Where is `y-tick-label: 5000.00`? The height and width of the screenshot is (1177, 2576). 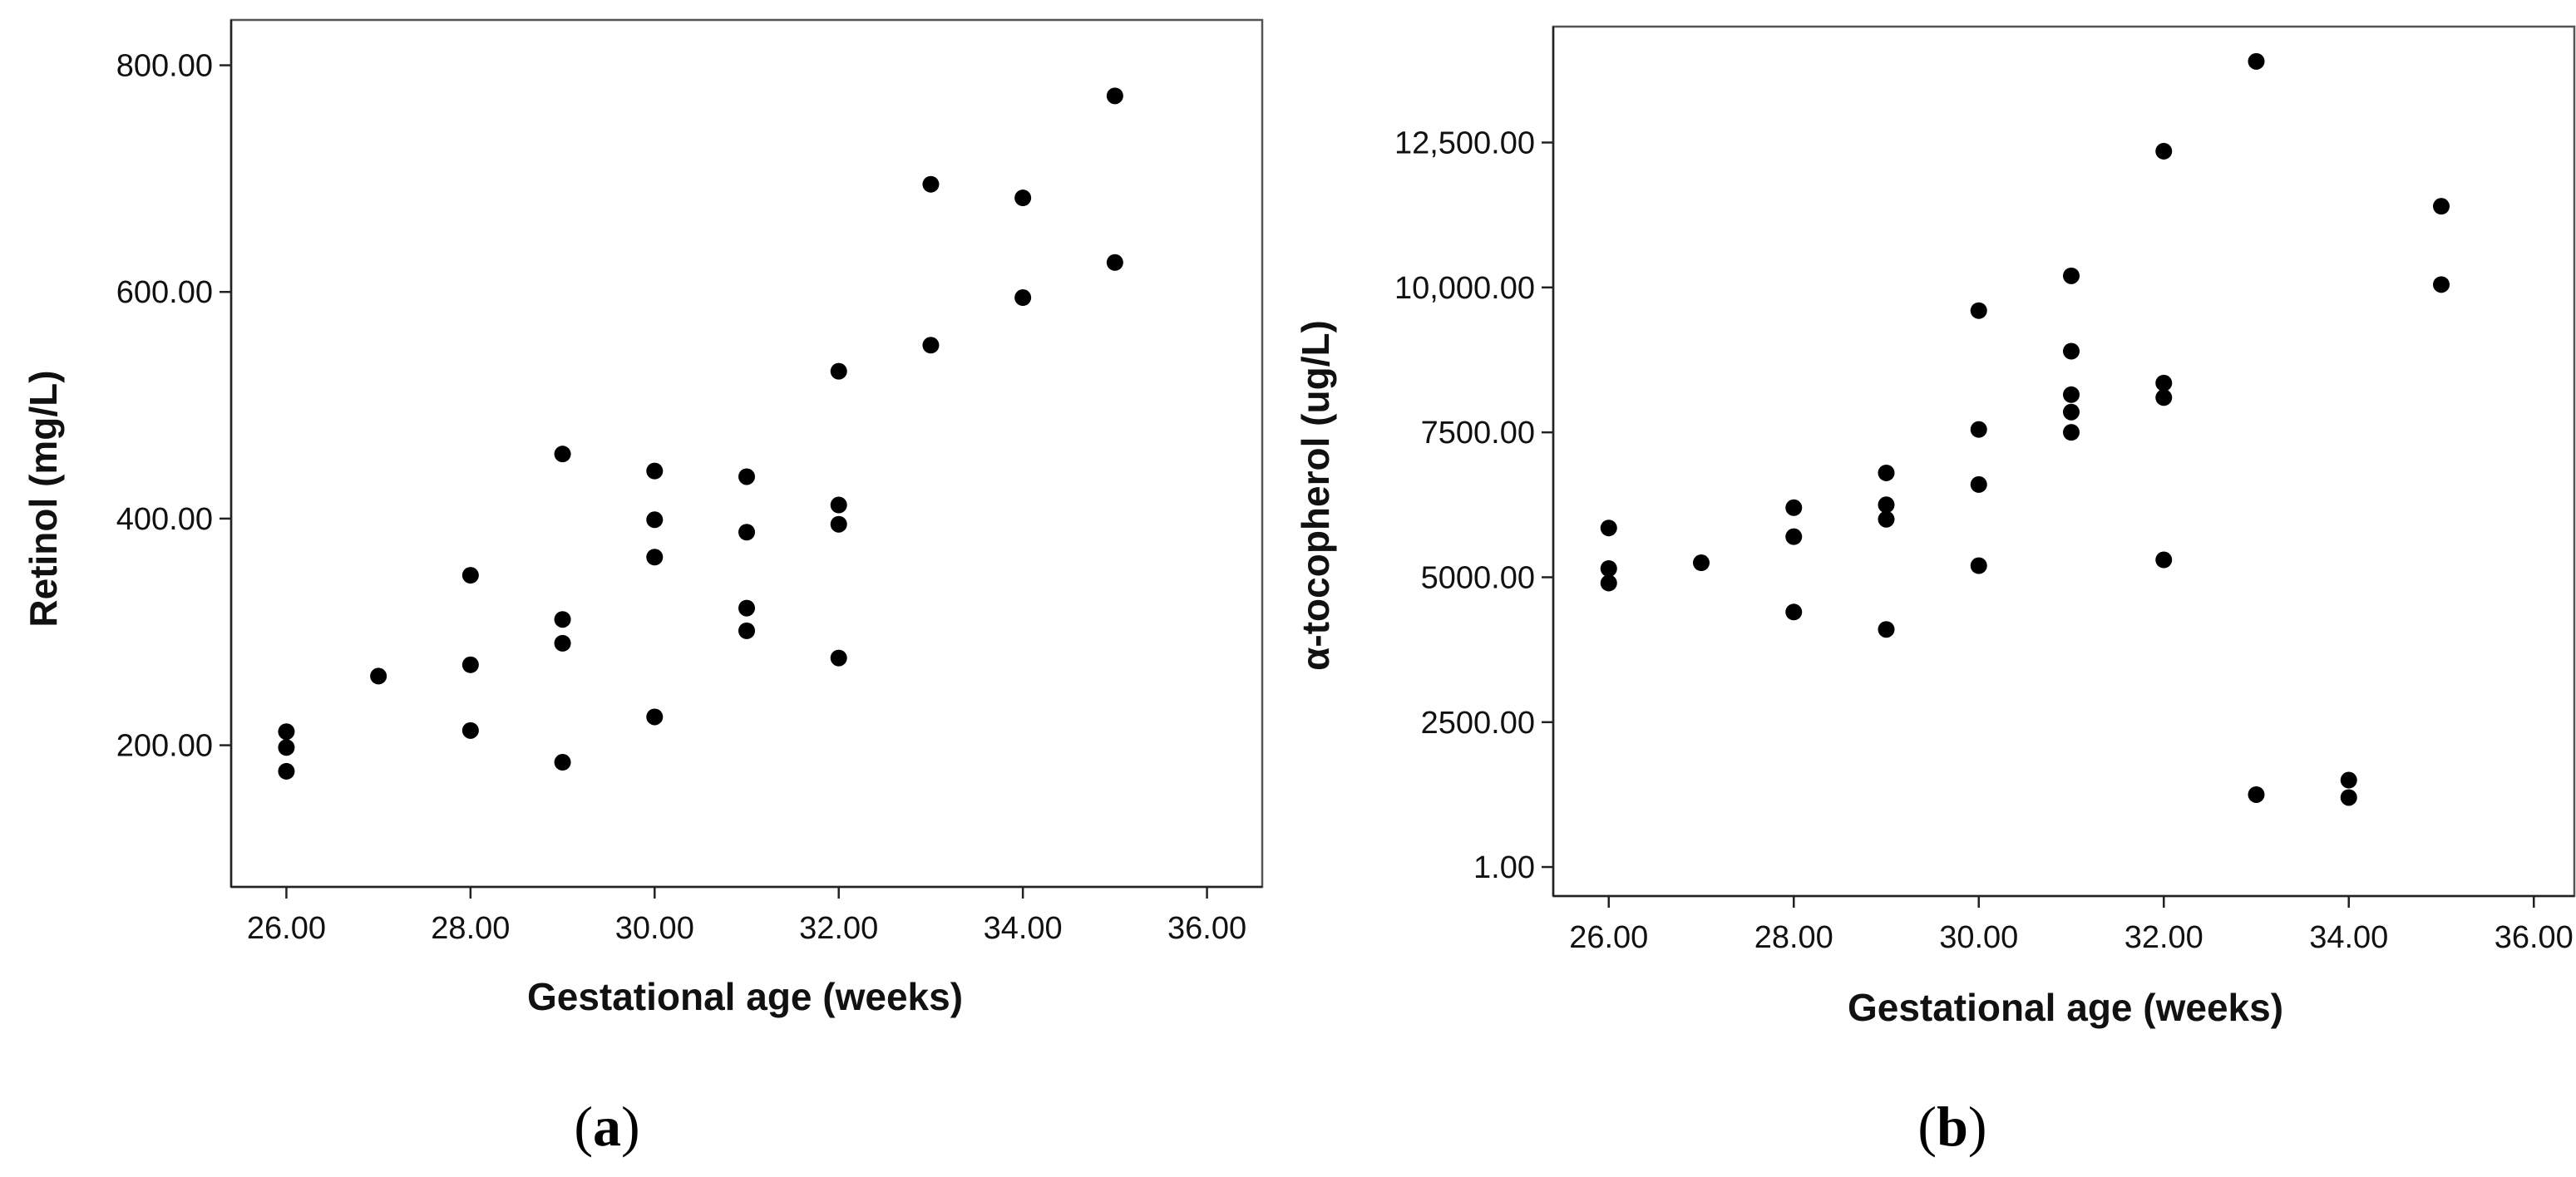
y-tick-label: 5000.00 is located at coordinates (1478, 577).